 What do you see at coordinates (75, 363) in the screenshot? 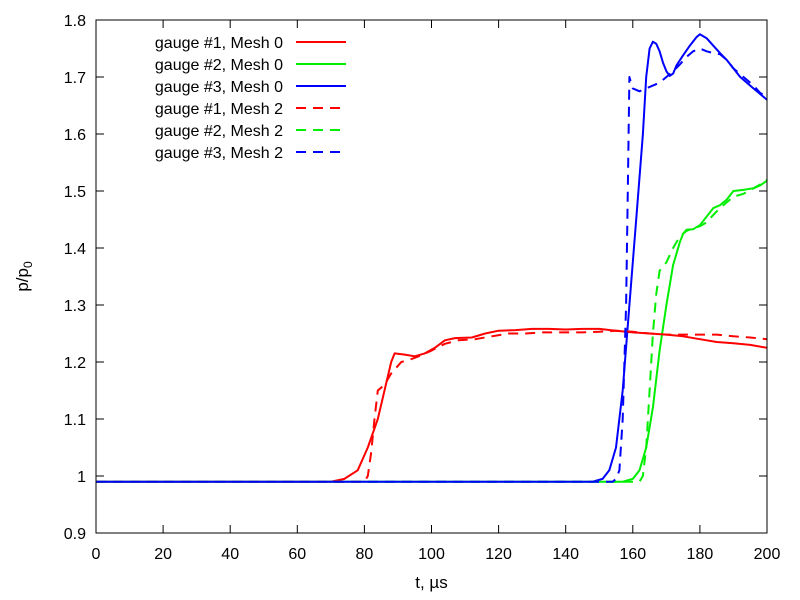
I see `y-tick-label: 1.2` at bounding box center [75, 363].